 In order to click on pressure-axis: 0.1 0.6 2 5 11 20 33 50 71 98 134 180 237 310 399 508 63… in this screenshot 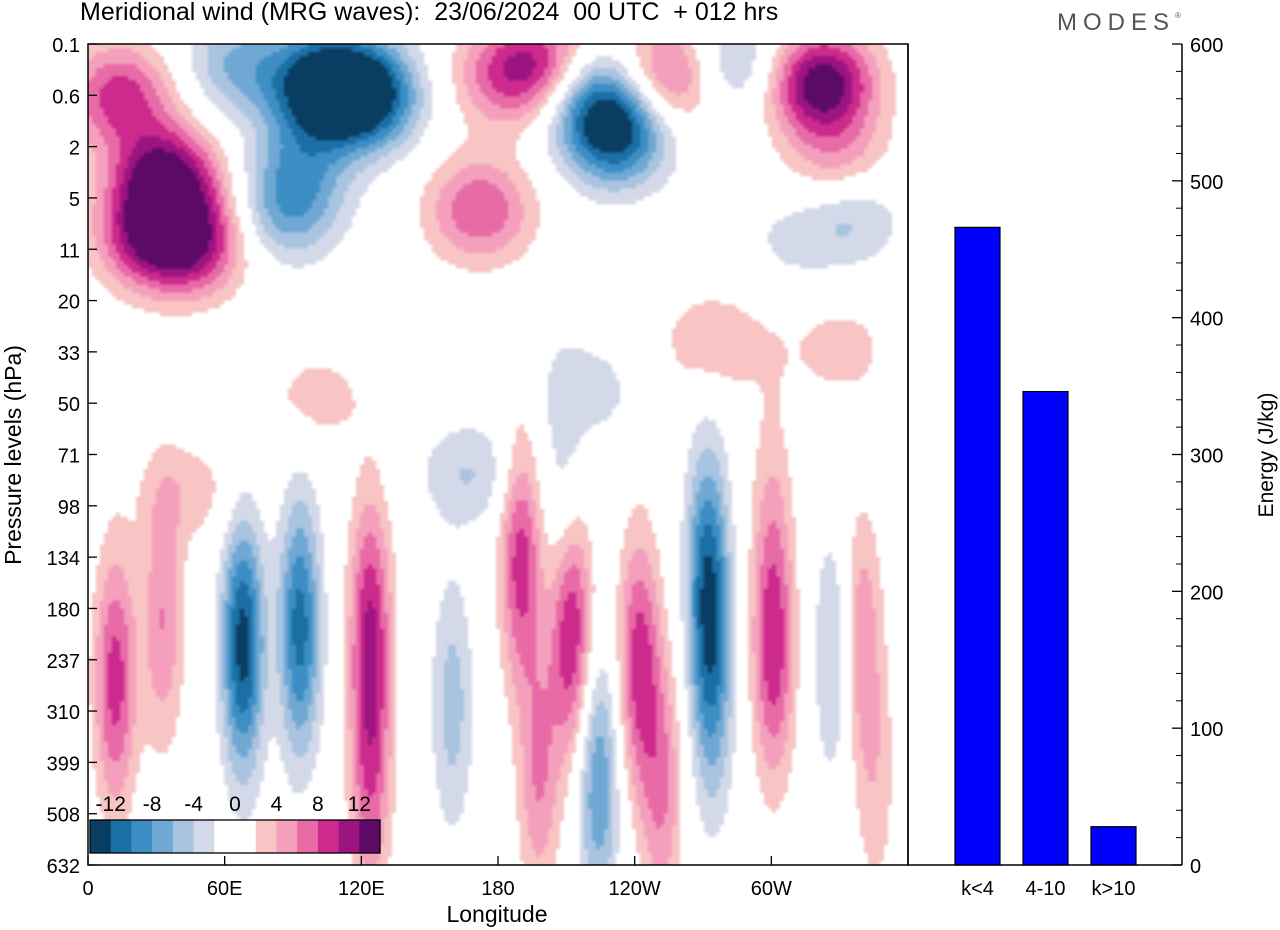, I will do `click(72, 456)`.